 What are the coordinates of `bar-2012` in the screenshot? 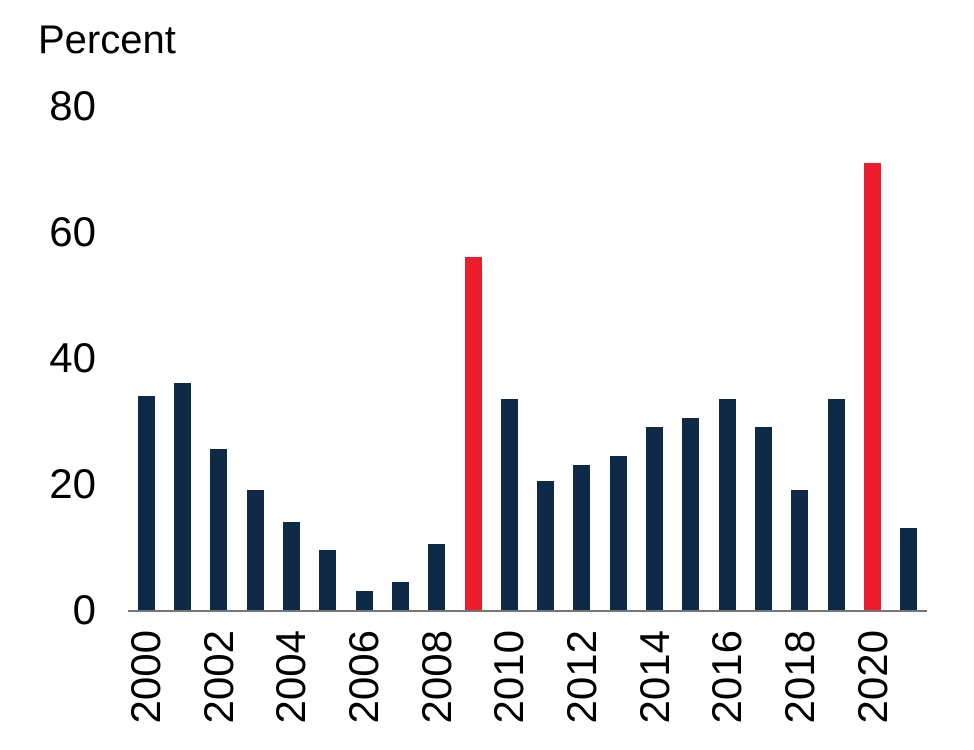 It's located at (582, 537).